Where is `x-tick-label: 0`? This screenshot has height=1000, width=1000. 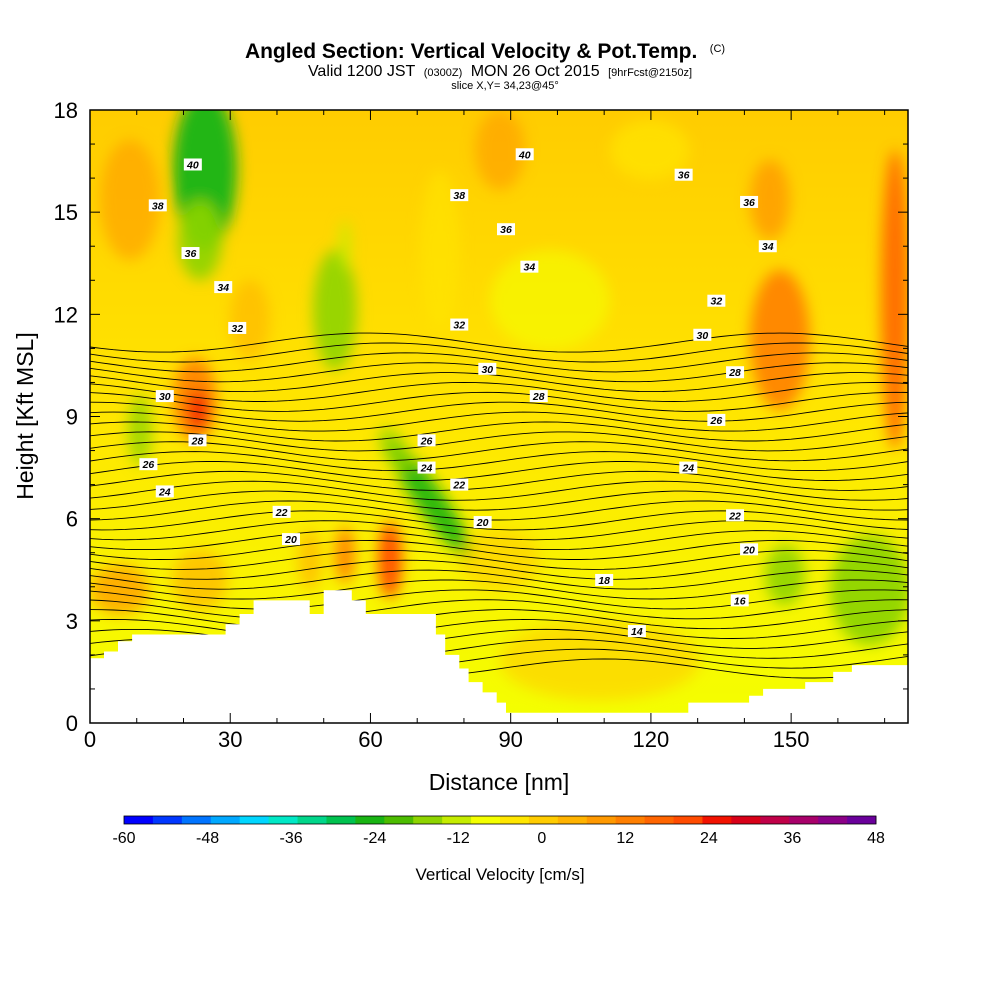 x-tick-label: 0 is located at coordinates (90, 739).